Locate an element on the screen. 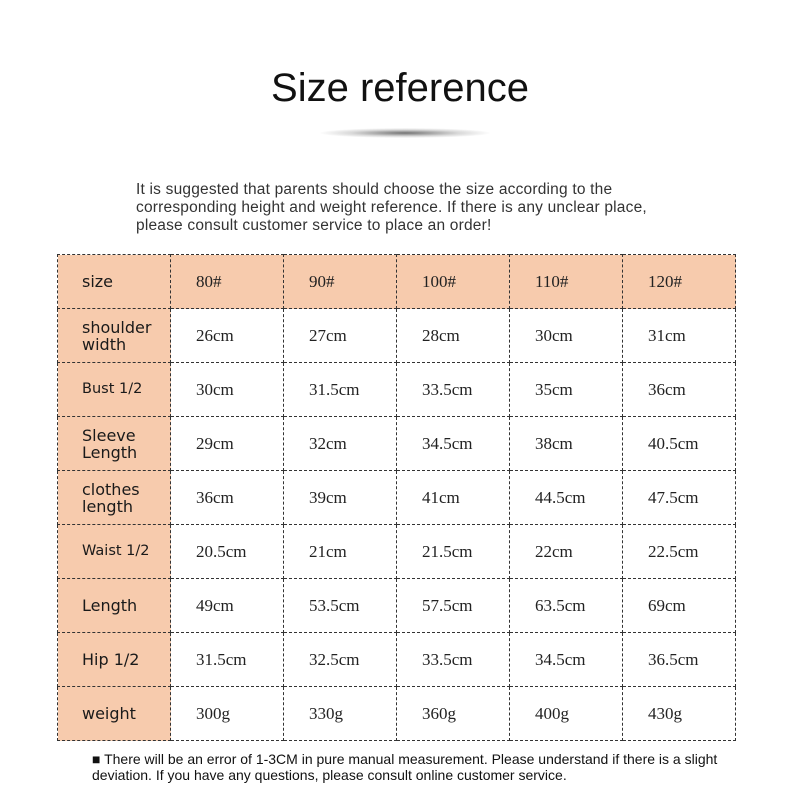 This screenshot has width=800, height=800. size-header: 90# is located at coordinates (340, 281).